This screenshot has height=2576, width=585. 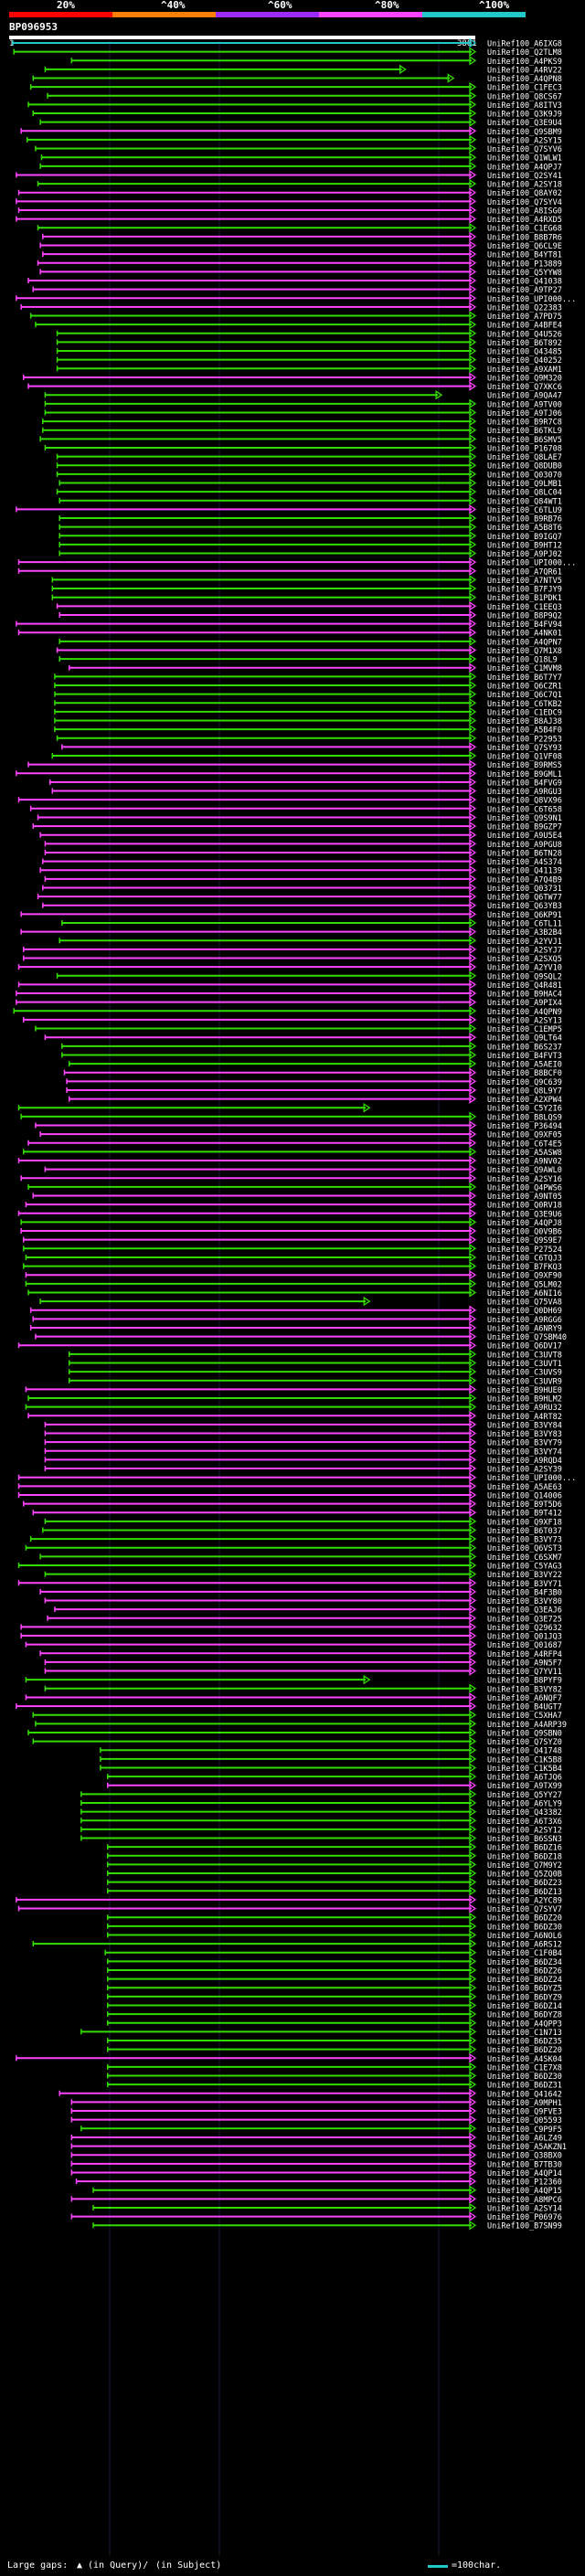 I want to click on hit-label: UniRef100_B8LQS9, so click(x=524, y=1117).